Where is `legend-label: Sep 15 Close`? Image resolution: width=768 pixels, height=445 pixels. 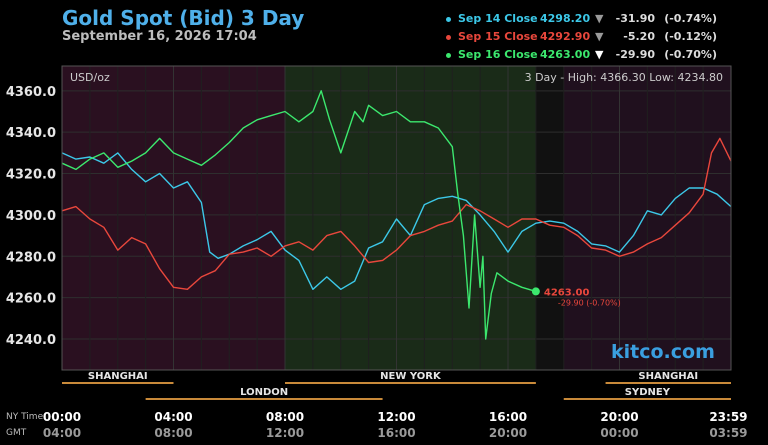
legend-label: Sep 15 Close is located at coordinates (498, 36).